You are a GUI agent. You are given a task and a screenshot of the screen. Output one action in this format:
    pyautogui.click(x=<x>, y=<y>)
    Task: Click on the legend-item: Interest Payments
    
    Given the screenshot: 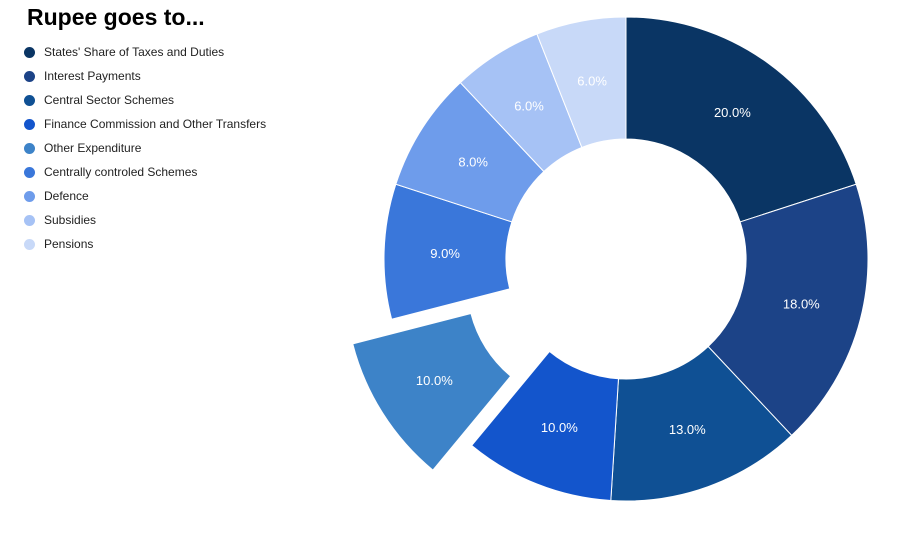 What is the action you would take?
    pyautogui.click(x=145, y=76)
    